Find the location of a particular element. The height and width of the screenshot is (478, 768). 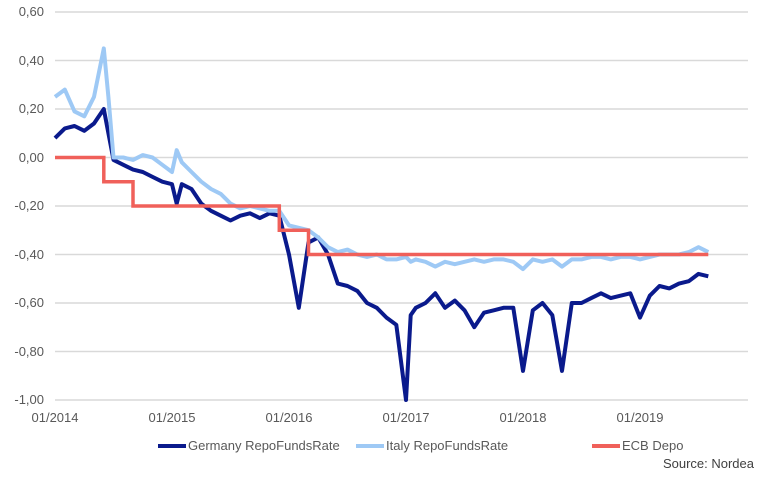

legend-label: Germany RepoFundsRate is located at coordinates (264, 445).